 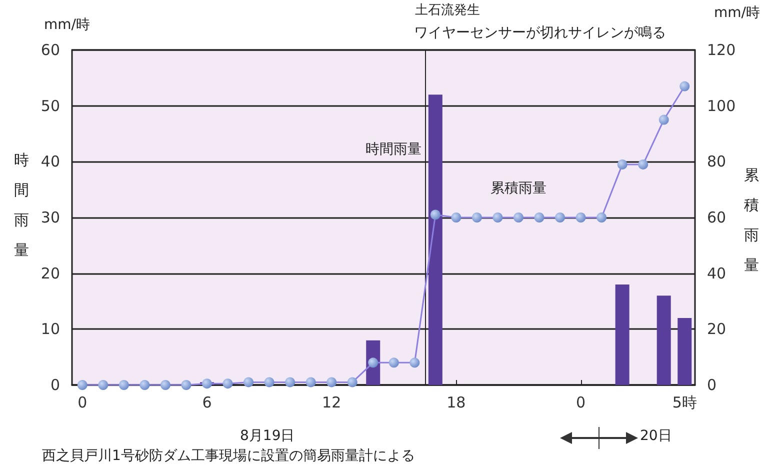 What do you see at coordinates (50, 273) in the screenshot?
I see `y-tick-label: 20` at bounding box center [50, 273].